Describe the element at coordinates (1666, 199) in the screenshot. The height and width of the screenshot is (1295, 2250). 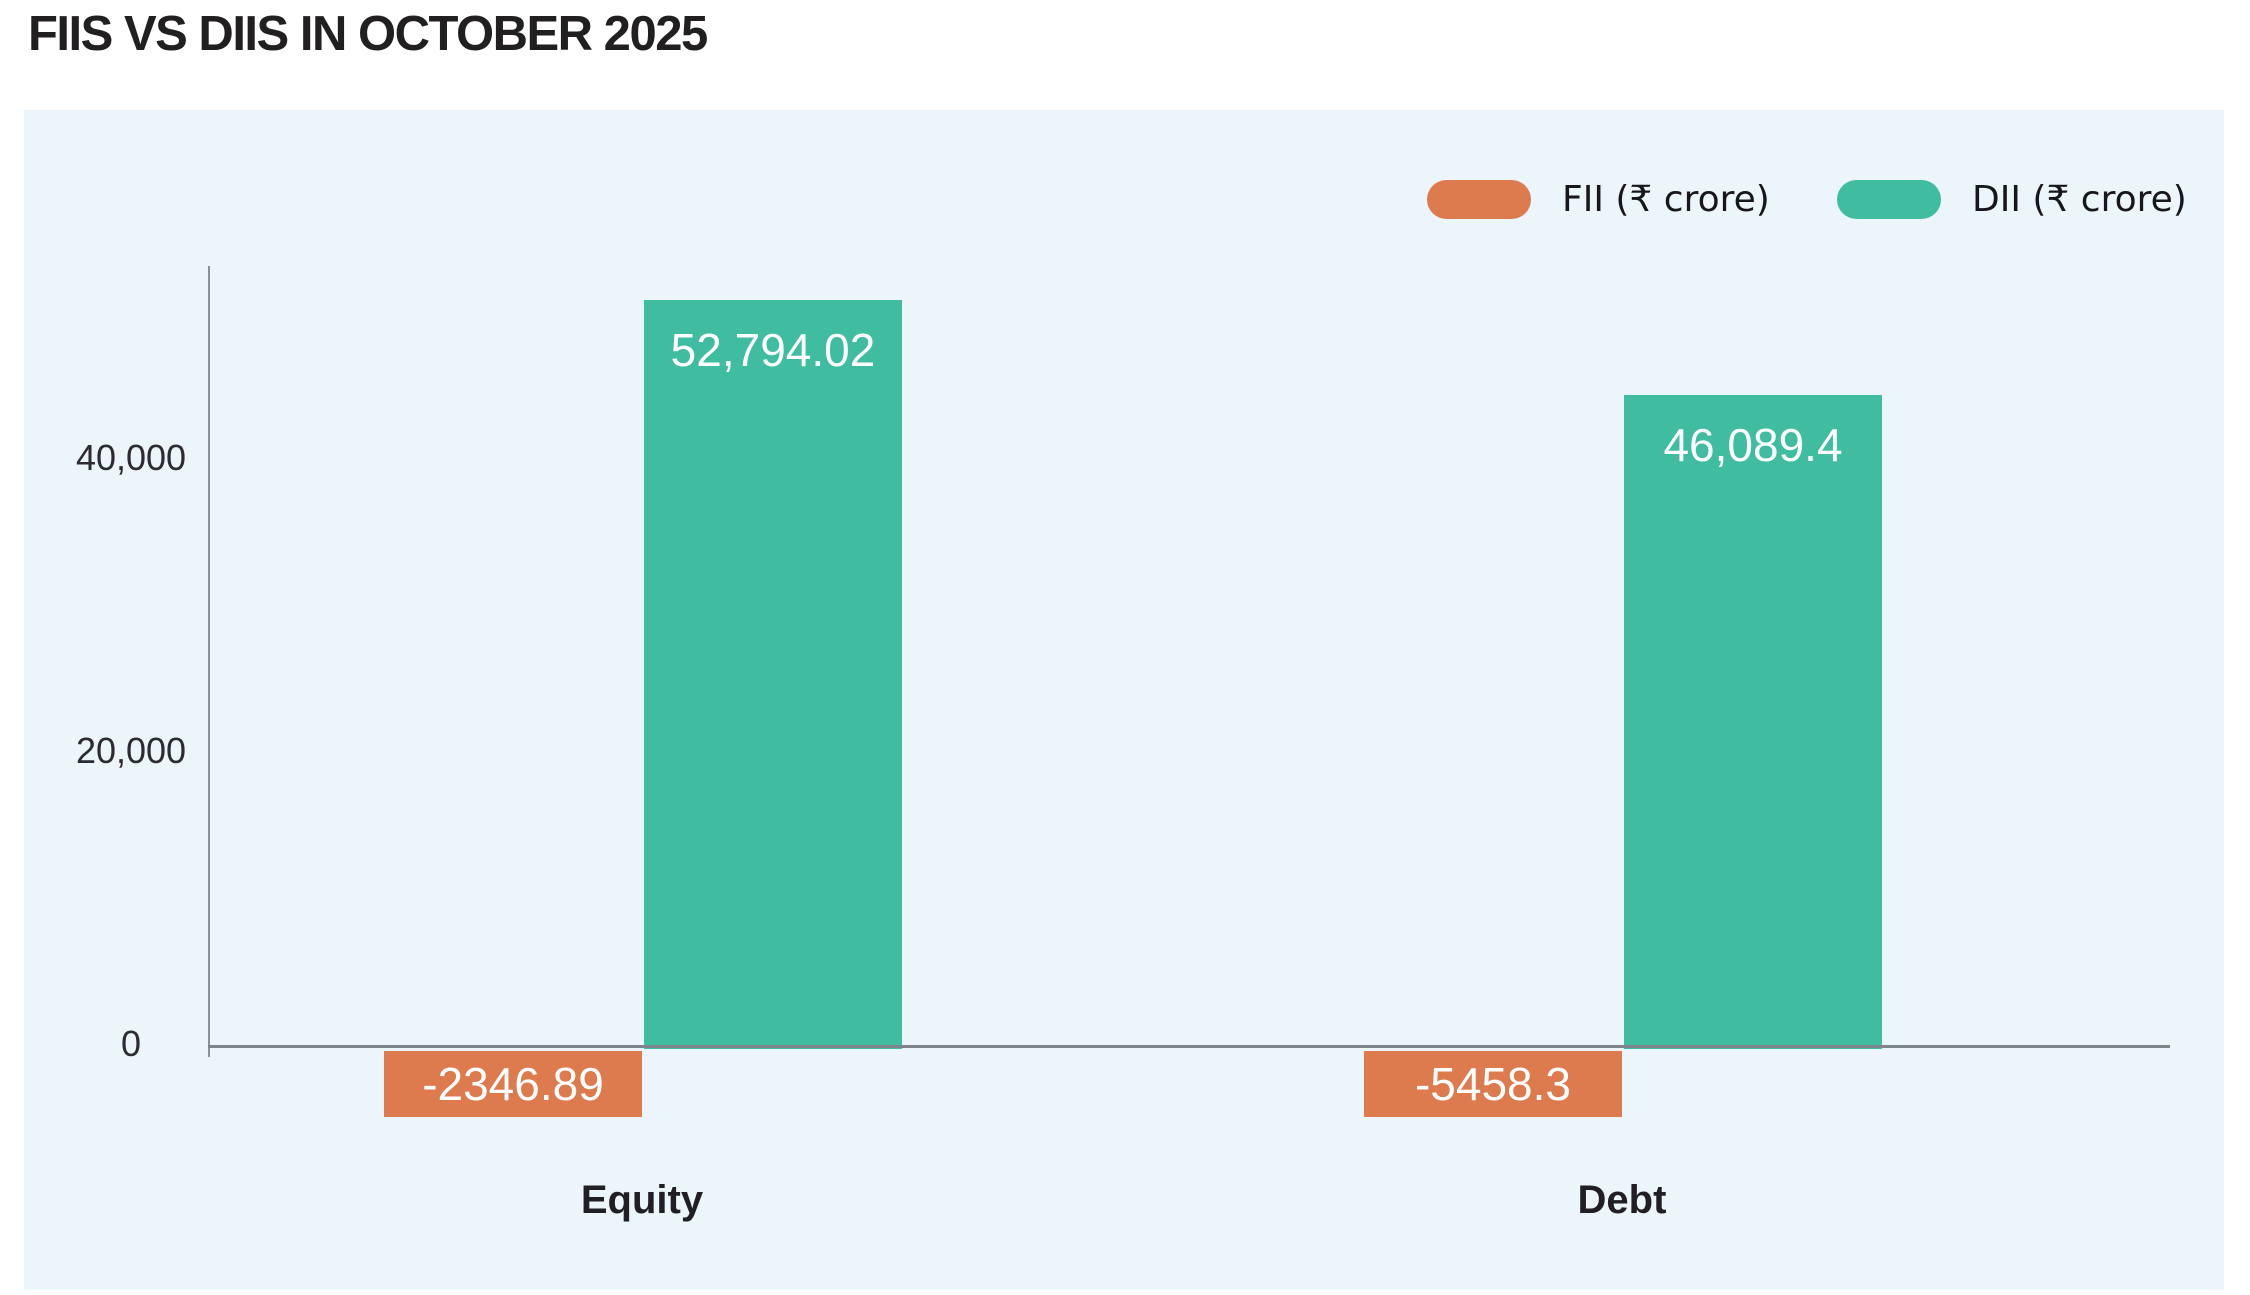
I see `legend-label-fii: FII (₹ crore)` at that location.